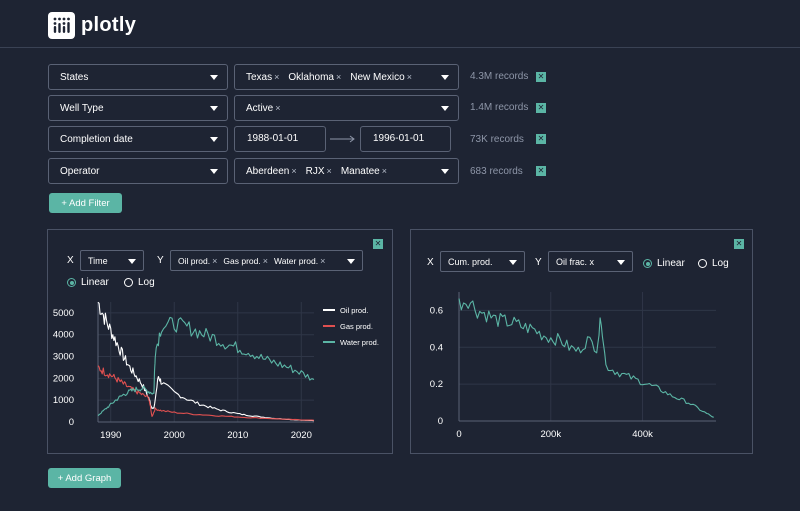 The height and width of the screenshot is (511, 800). I want to click on chip-gas-prod: Gas prod. ×, so click(245, 260).